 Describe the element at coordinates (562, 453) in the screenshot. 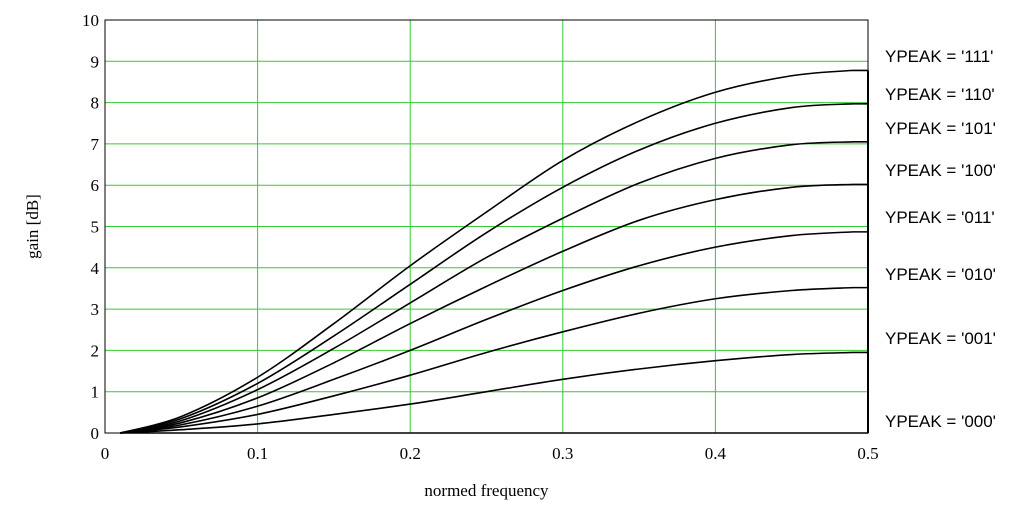

I see `x-tick-label: 0.3` at that location.